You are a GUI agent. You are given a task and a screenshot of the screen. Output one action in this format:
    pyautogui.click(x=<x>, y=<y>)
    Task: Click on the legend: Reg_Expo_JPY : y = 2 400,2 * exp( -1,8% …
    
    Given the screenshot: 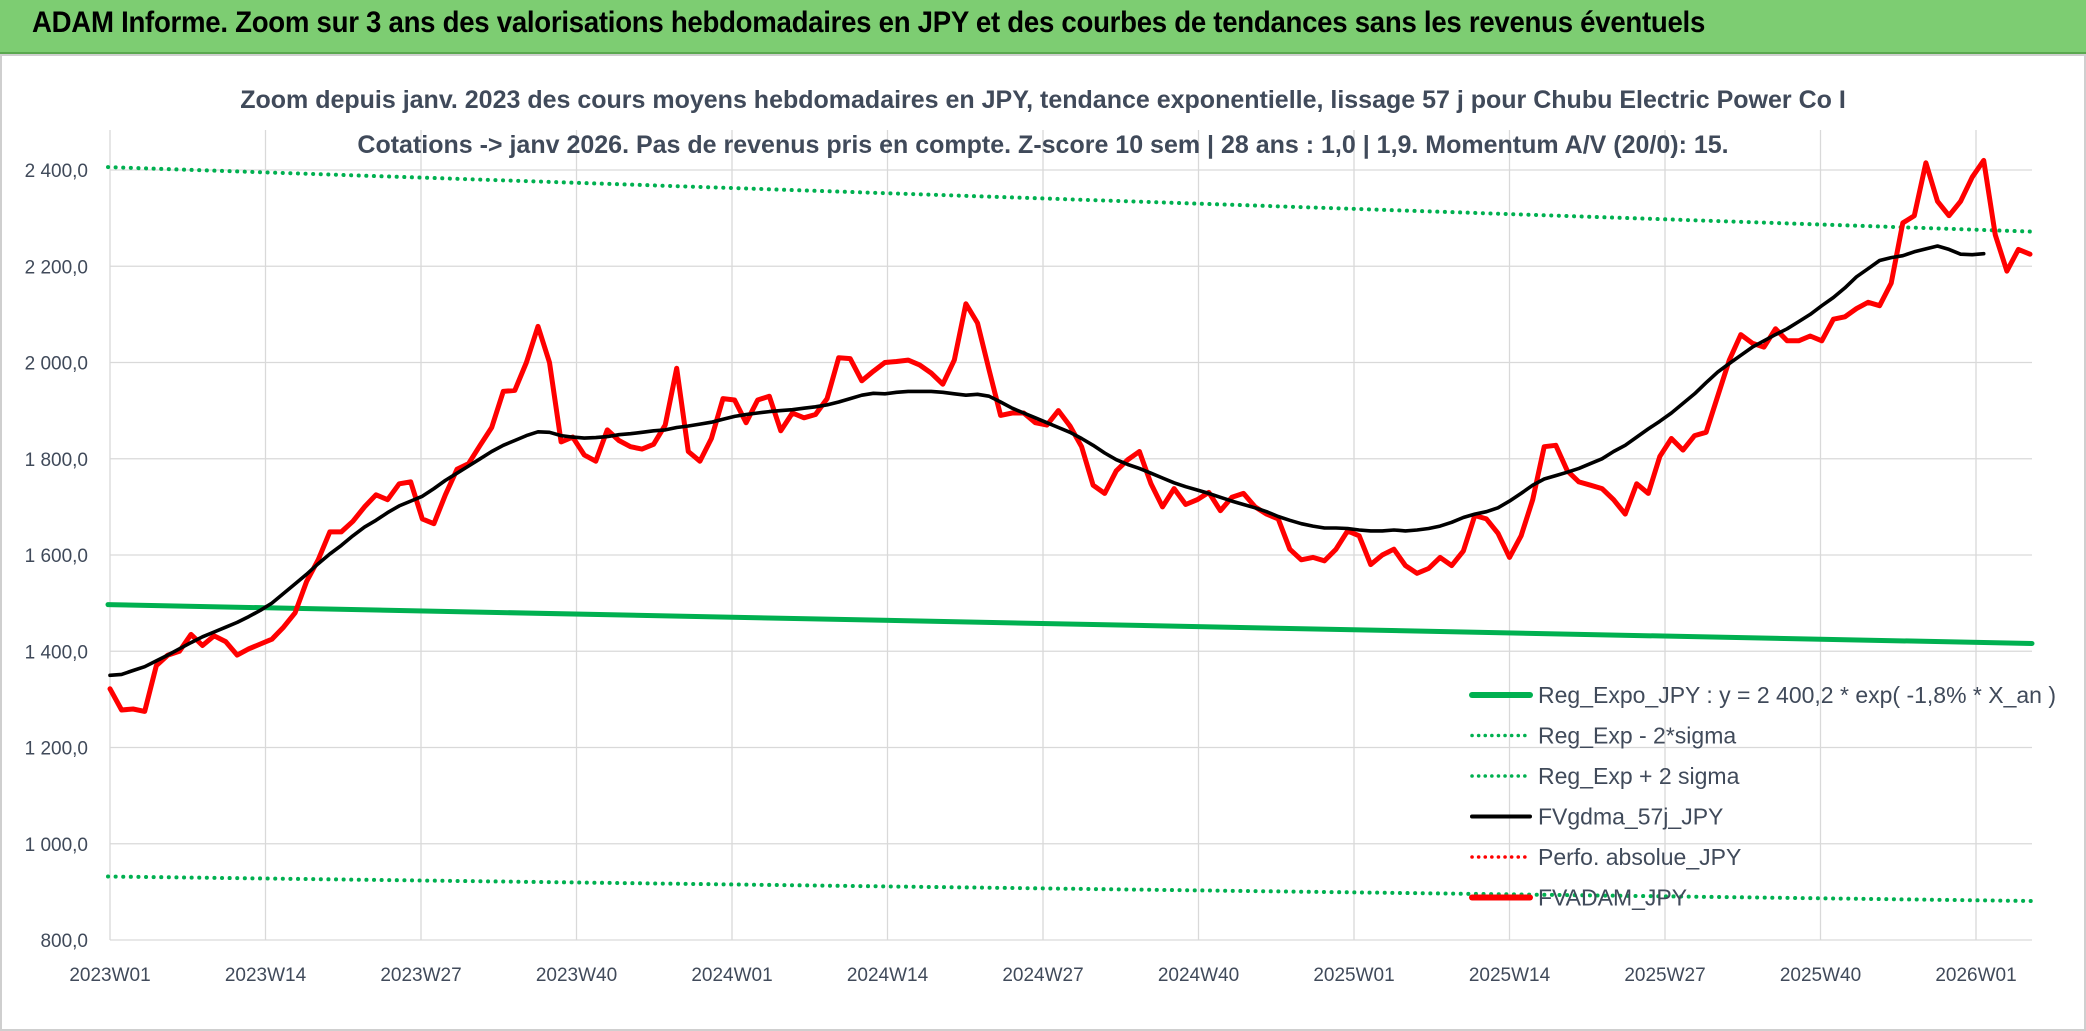 What is the action you would take?
    pyautogui.click(x=1762, y=796)
    